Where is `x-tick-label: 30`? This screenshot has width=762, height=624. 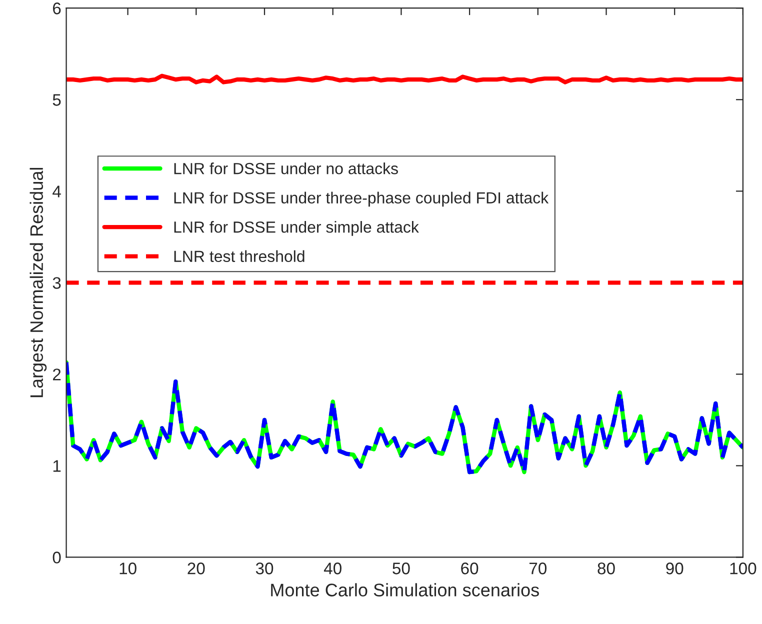
x-tick-label: 30 is located at coordinates (265, 568).